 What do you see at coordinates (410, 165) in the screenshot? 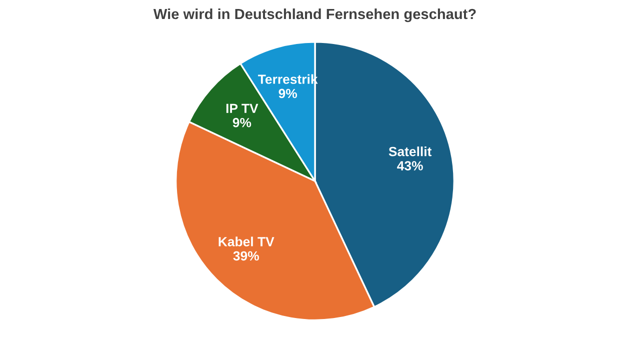
I see `data-label: 43%` at bounding box center [410, 165].